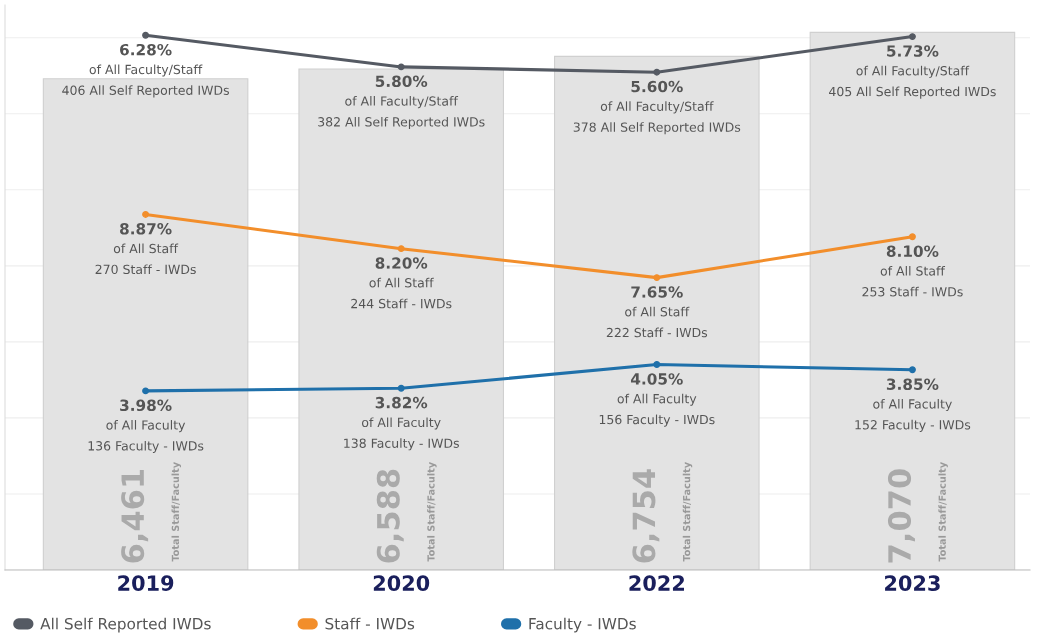 The height and width of the screenshot is (640, 1038). What do you see at coordinates (146, 583) in the screenshot?
I see `x-tick-label: 2019` at bounding box center [146, 583].